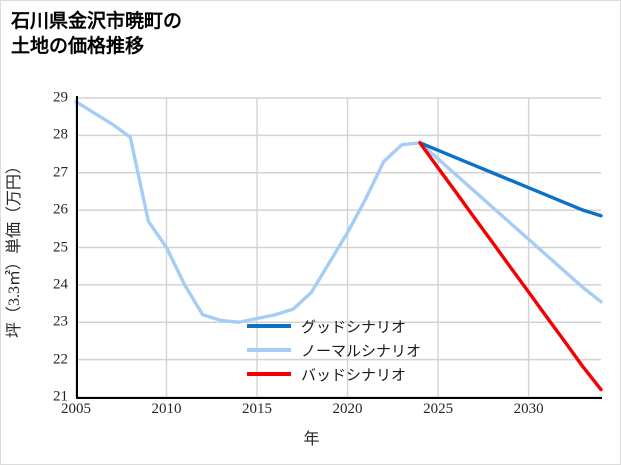 Image resolution: width=621 pixels, height=465 pixels. I want to click on y-tick-label: 28, so click(60, 134).